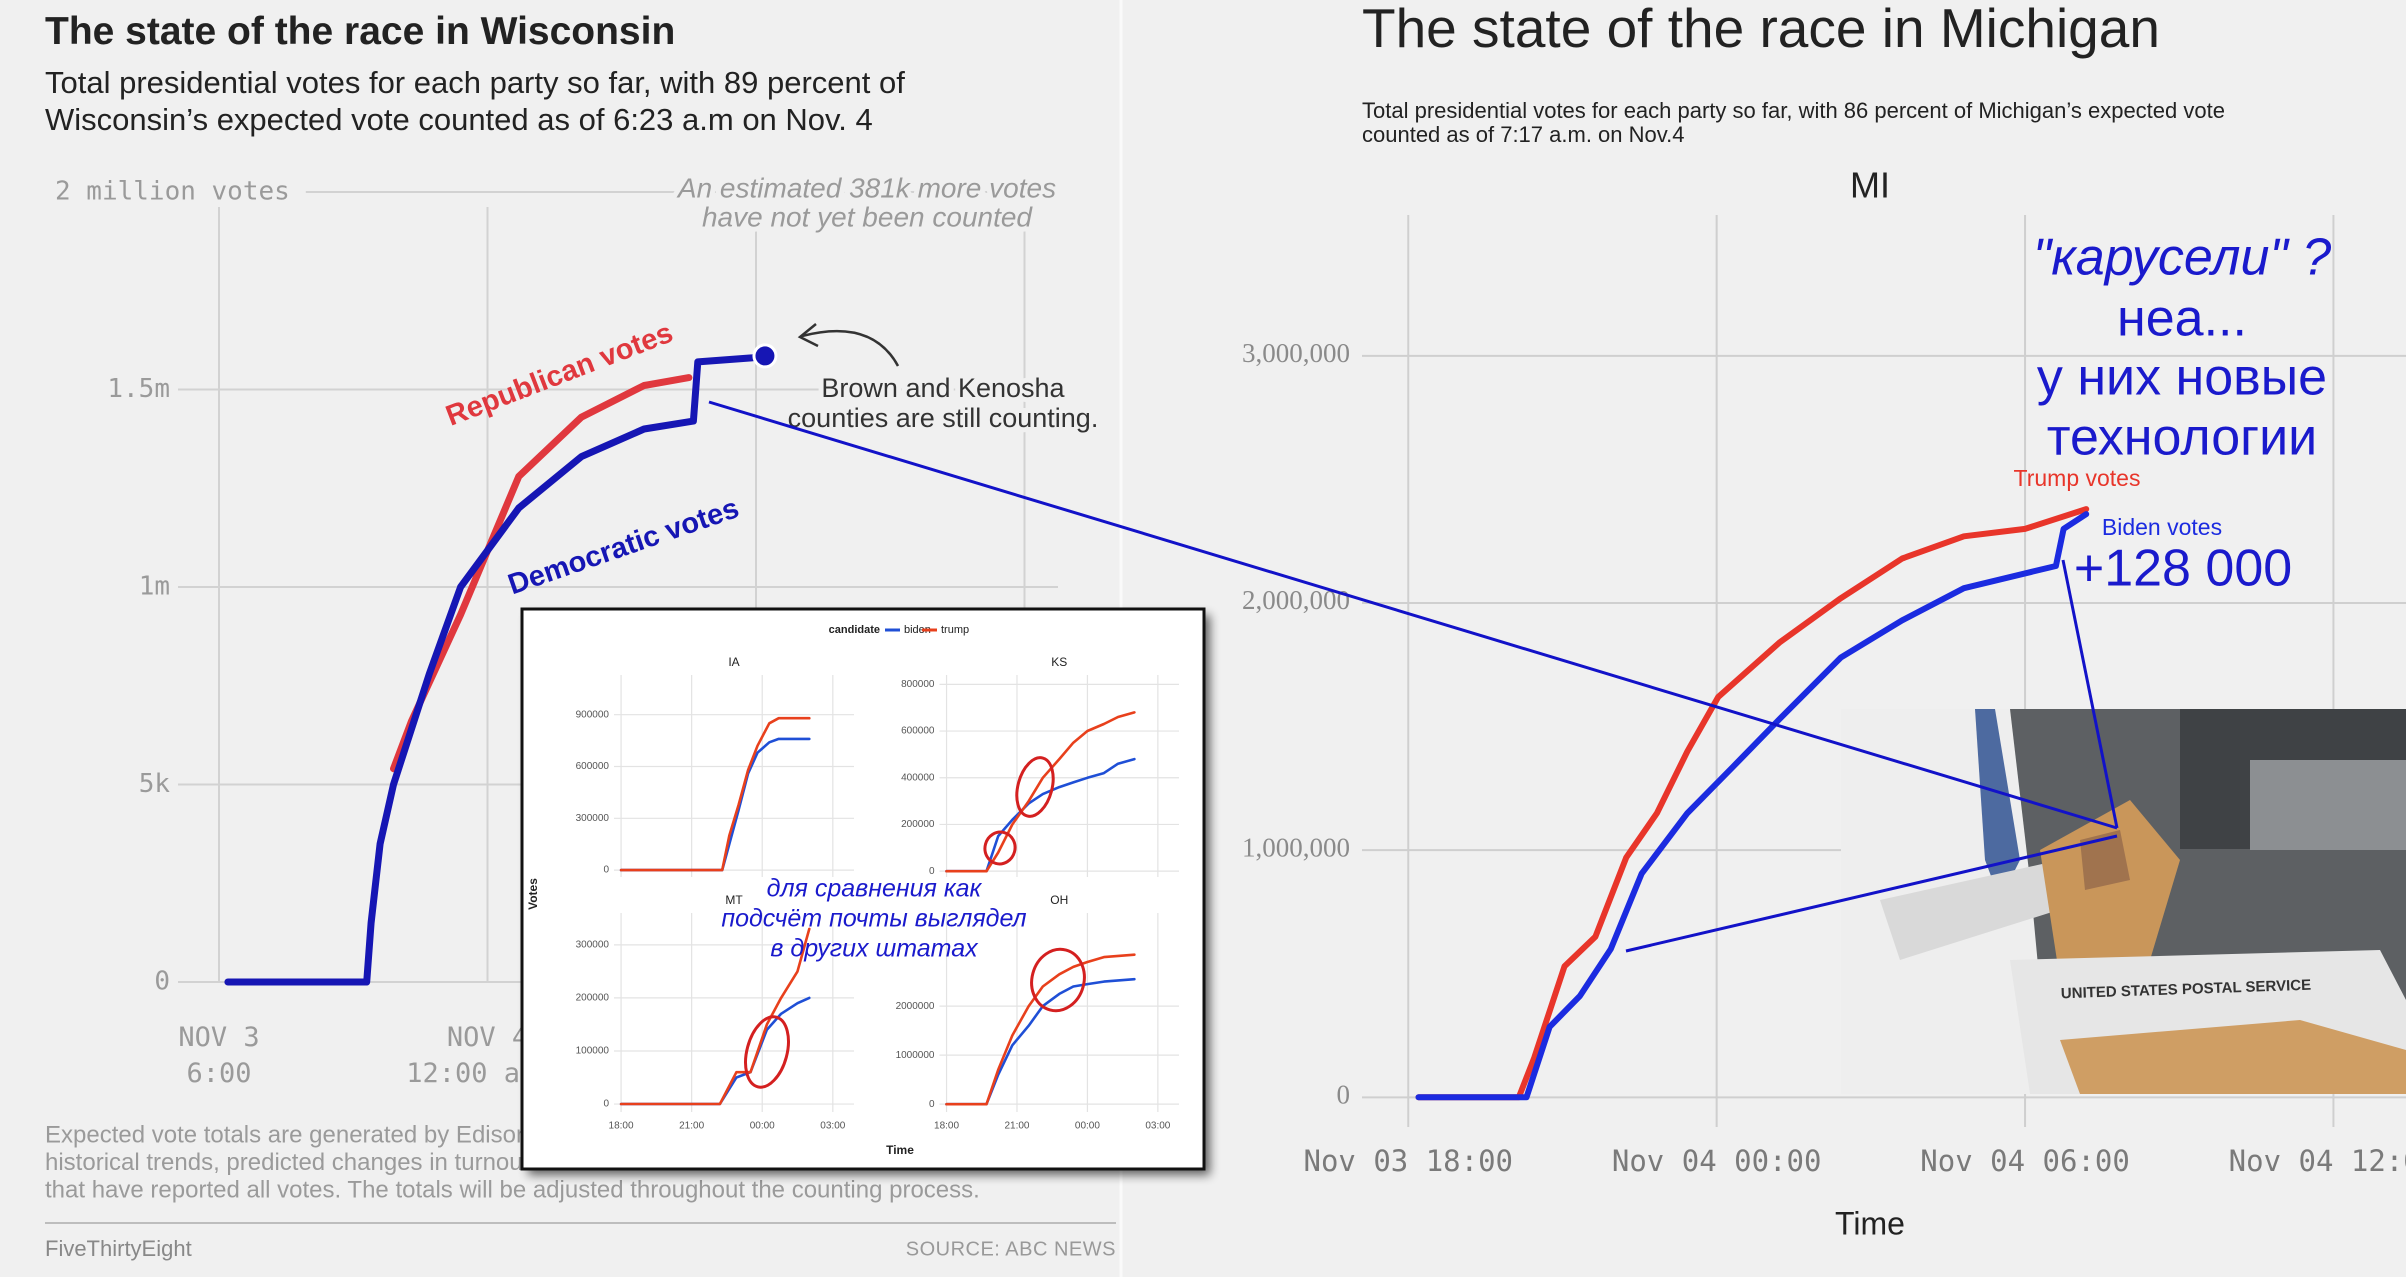 This screenshot has width=2406, height=1277. Describe the element at coordinates (943, 388) in the screenshot. I see `annotation: Brown and Kenosha` at that location.